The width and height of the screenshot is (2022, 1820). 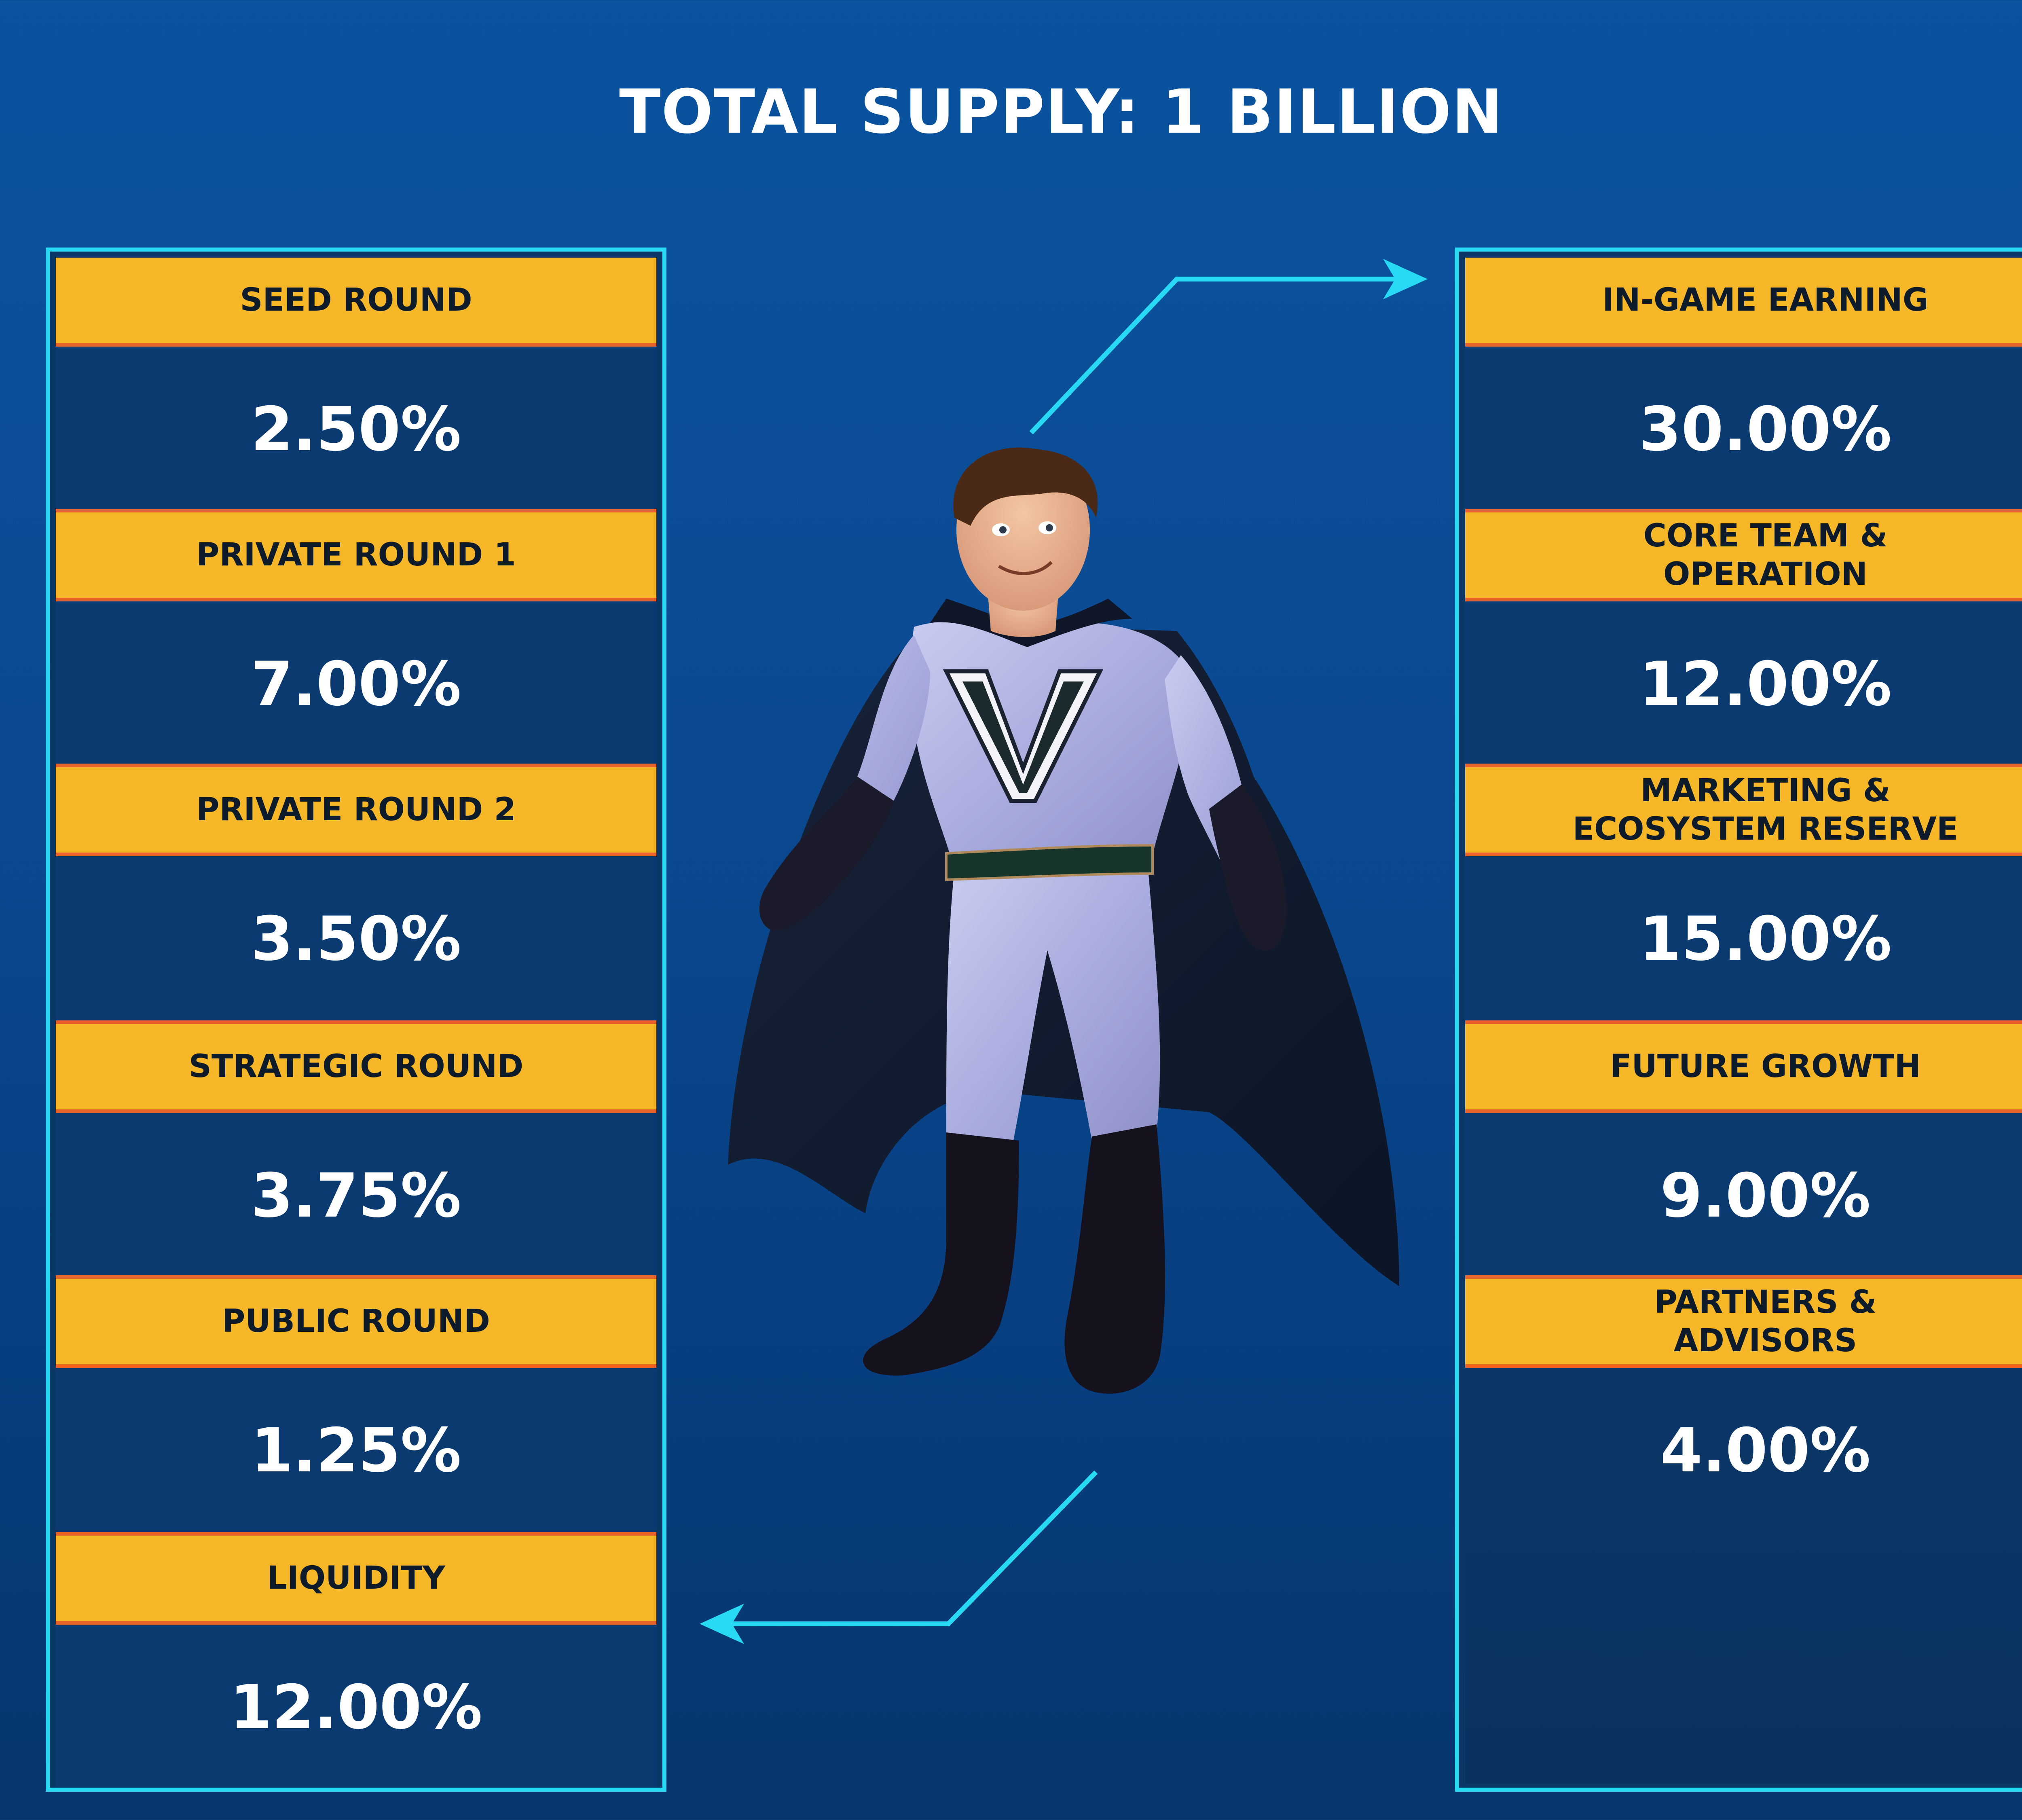 What do you see at coordinates (1061, 112) in the screenshot?
I see `page-title: TOTAL SUPPLY: 1 BILLION` at bounding box center [1061, 112].